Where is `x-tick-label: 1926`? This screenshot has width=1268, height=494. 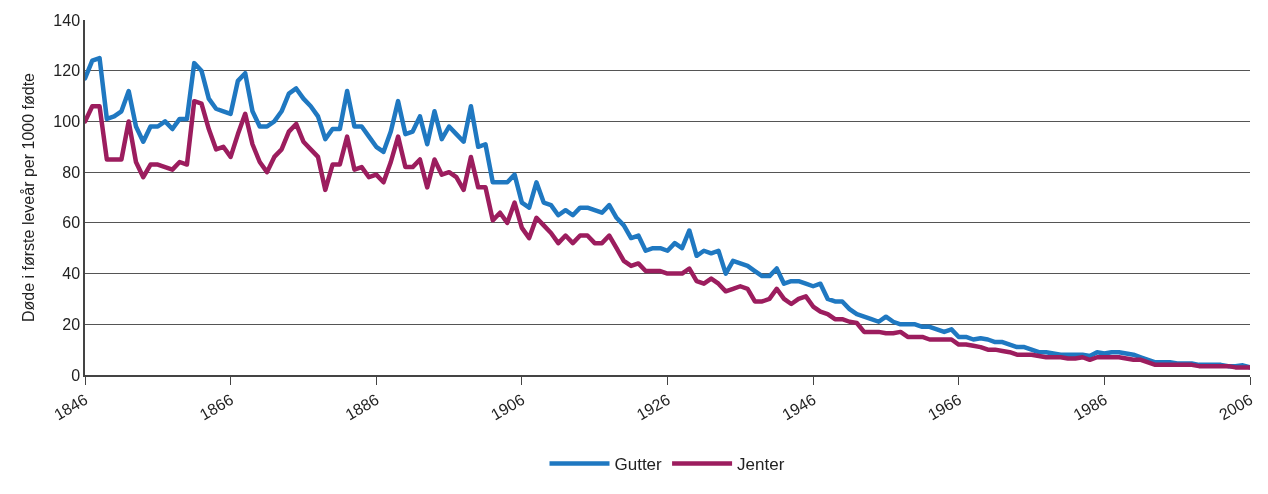 x-tick-label: 1926 is located at coordinates (653, 407).